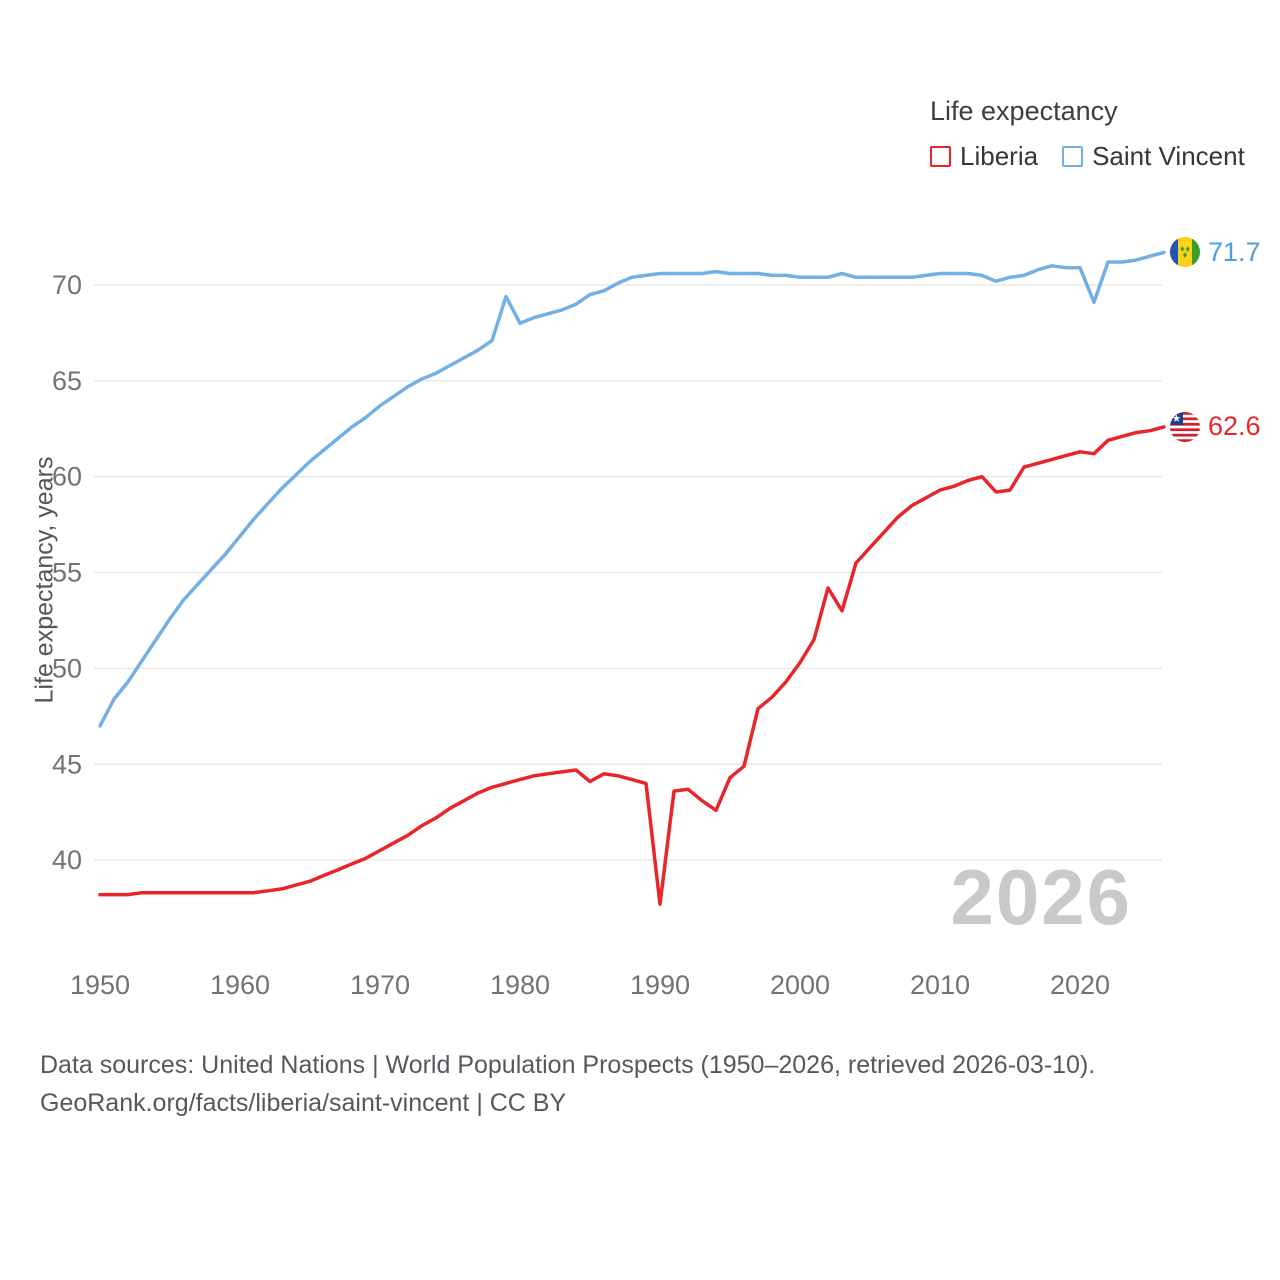  I want to click on legend-title: Life expectancy, so click(1024, 111).